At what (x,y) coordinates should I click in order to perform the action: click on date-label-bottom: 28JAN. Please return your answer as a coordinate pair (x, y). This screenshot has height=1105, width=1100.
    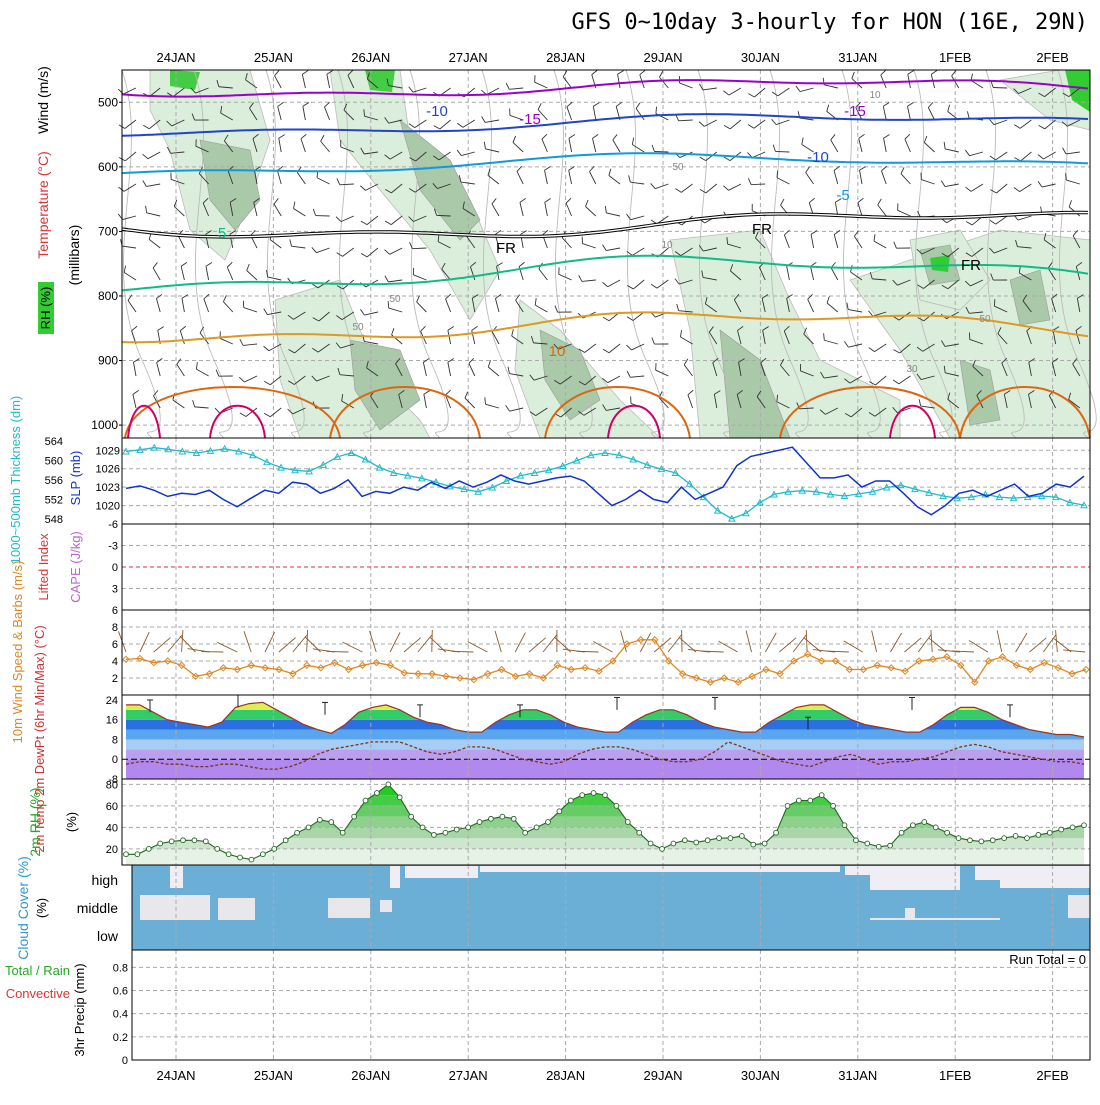
    Looking at the image, I should click on (565, 1075).